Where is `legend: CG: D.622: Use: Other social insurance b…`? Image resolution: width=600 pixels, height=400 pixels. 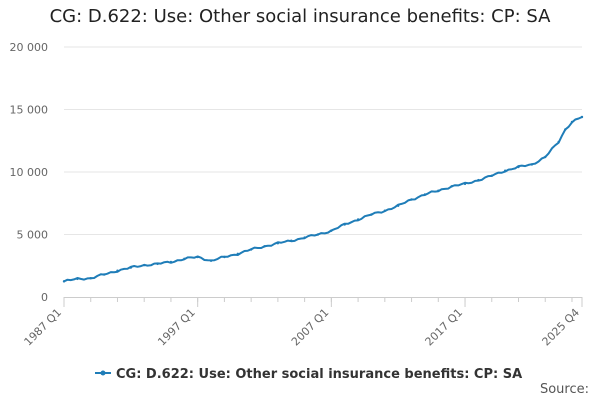
legend: CG: D.622: Use: Other social insurance b… is located at coordinates (308, 374).